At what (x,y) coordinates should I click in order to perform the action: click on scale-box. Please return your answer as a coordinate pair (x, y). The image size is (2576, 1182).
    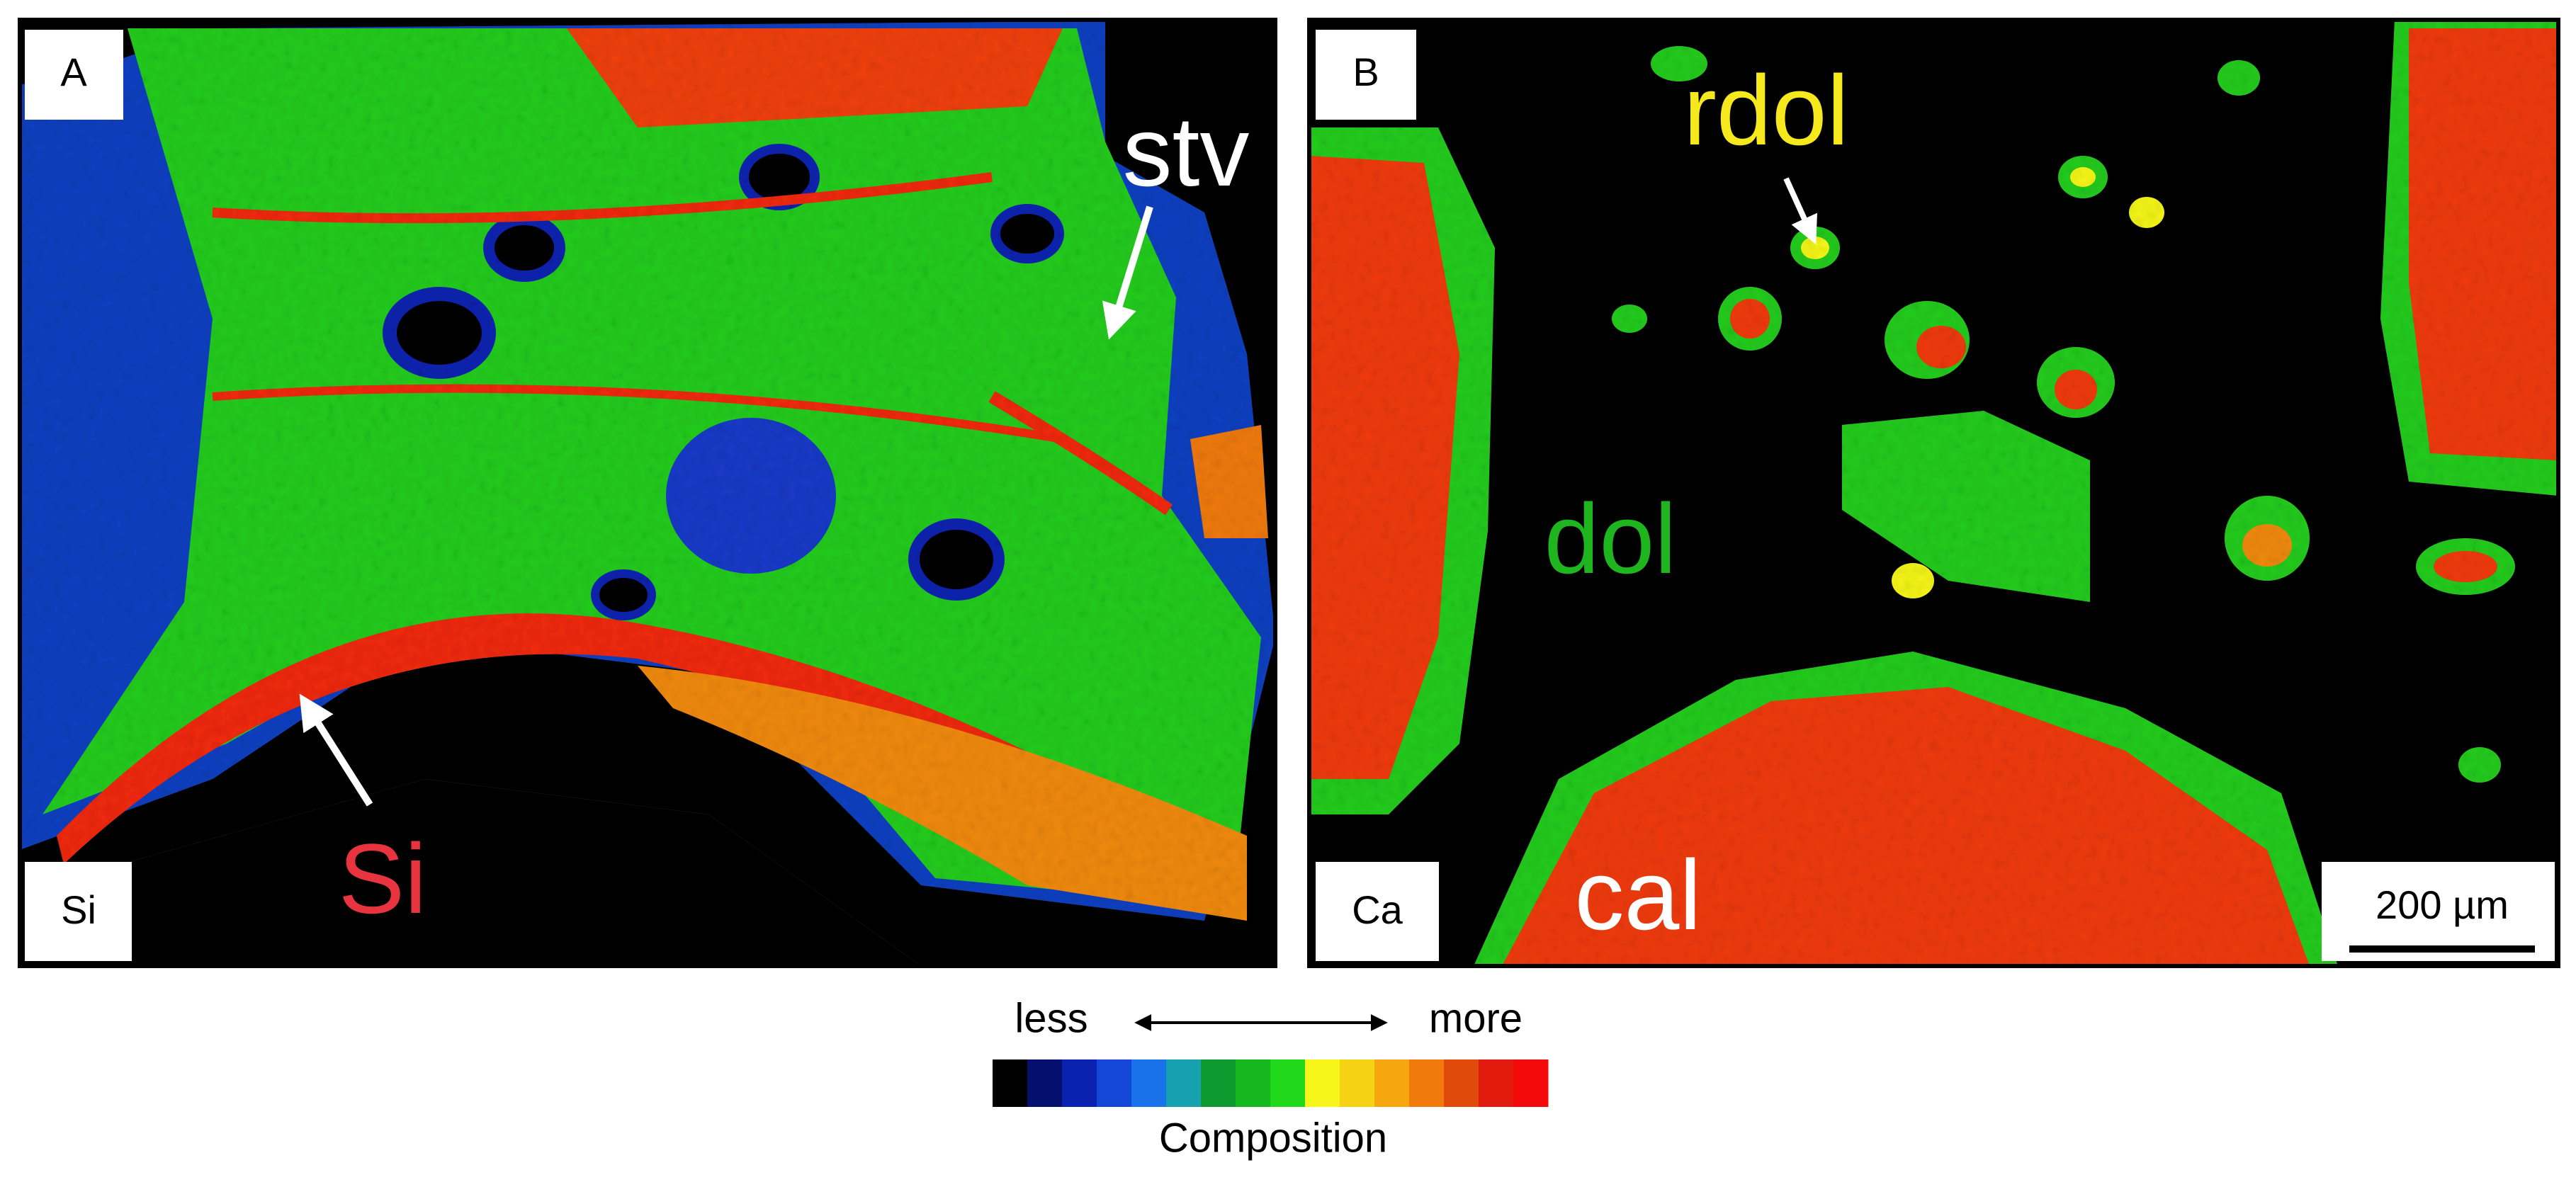
    Looking at the image, I should click on (2438, 912).